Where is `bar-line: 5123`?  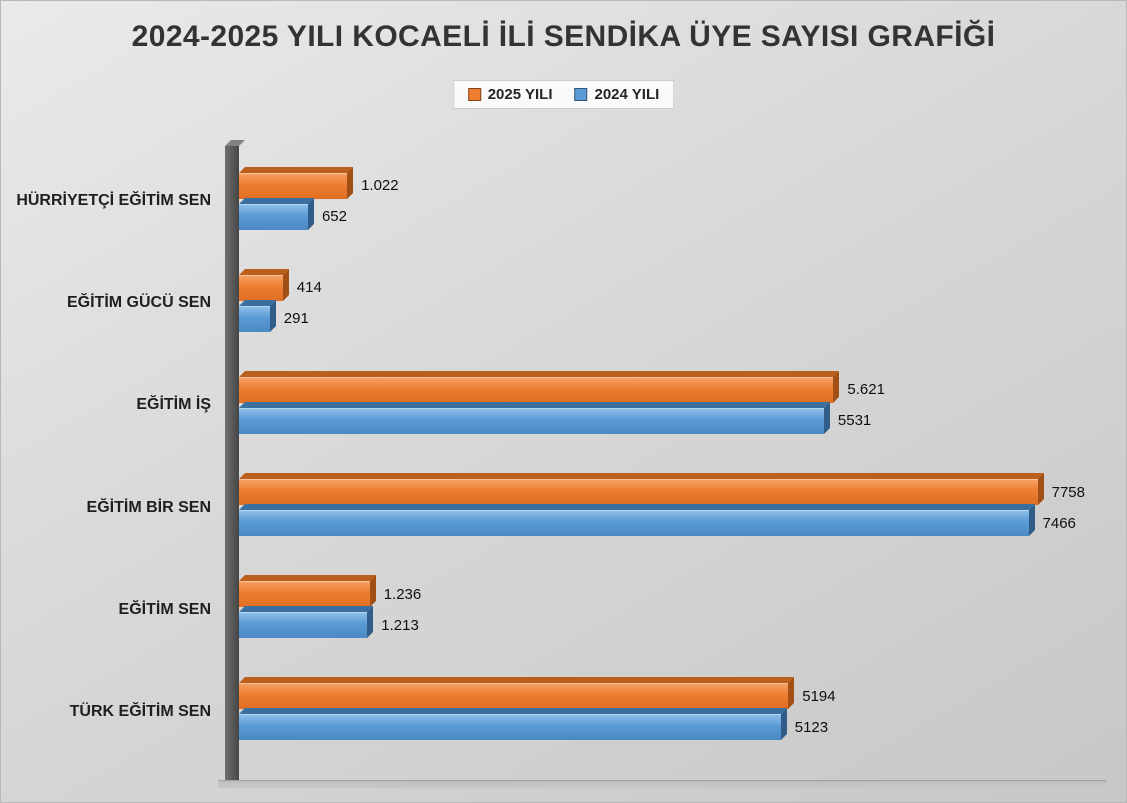
bar-line: 5123 is located at coordinates (662, 727).